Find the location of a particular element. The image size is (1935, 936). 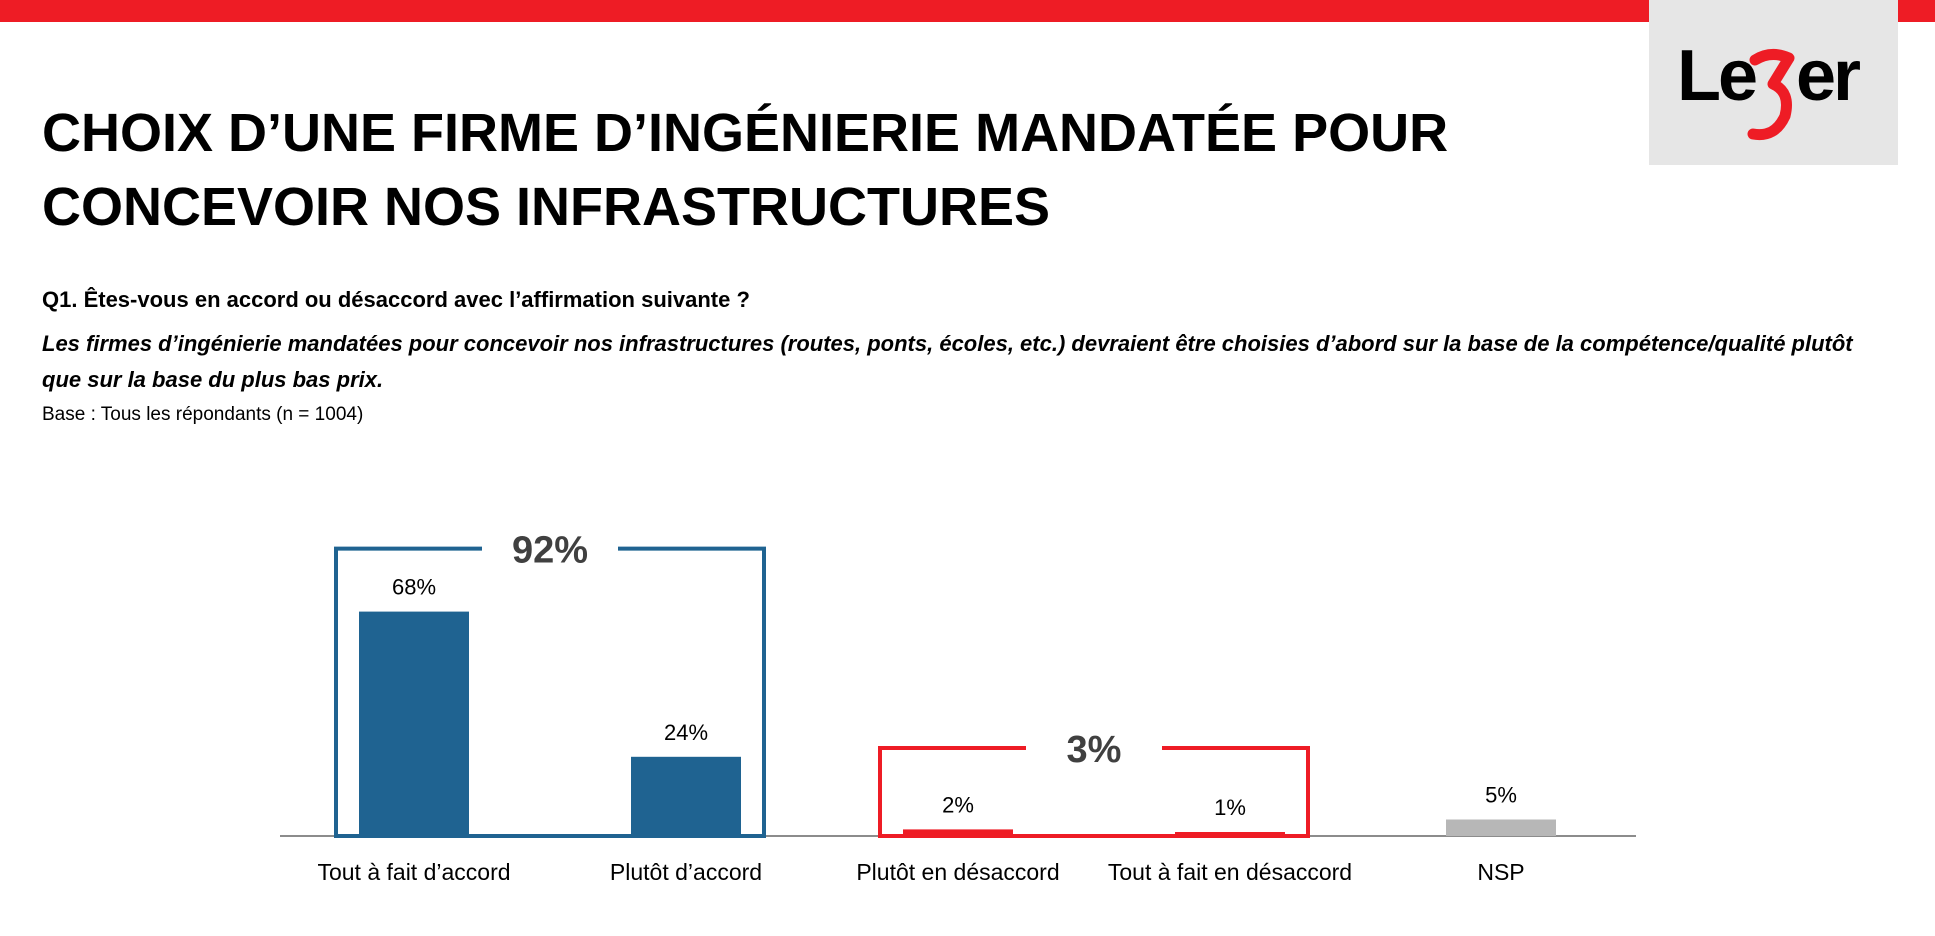

value-label: 24% is located at coordinates (686, 732).